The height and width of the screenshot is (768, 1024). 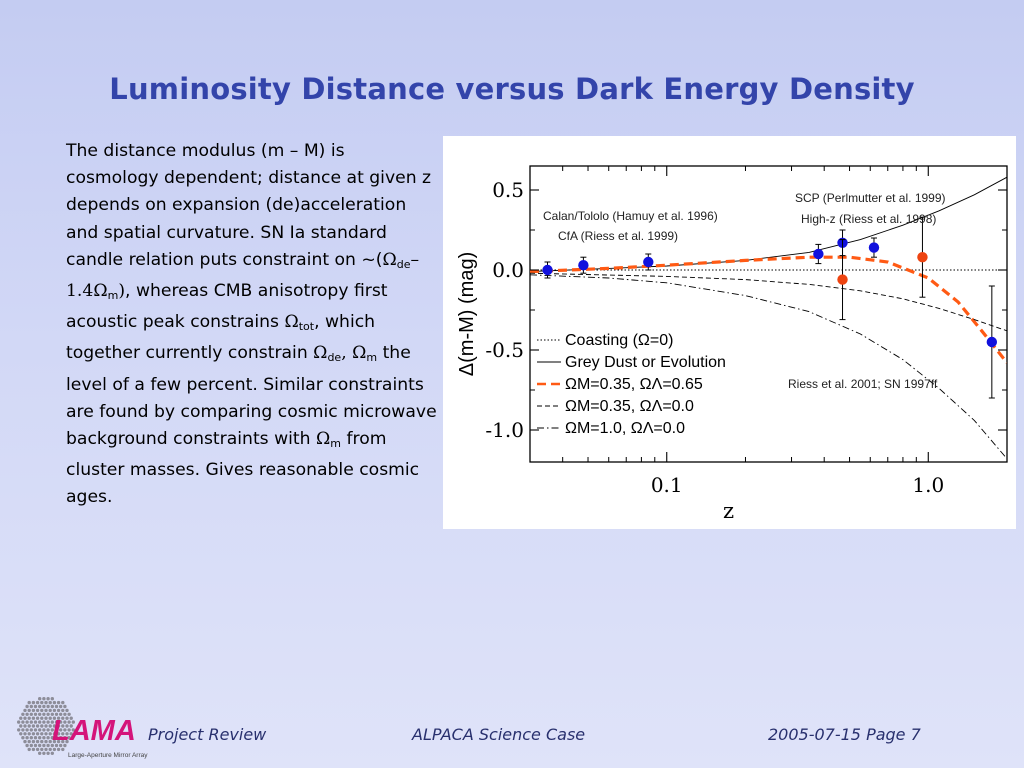 What do you see at coordinates (508, 190) in the screenshot?
I see `y-tick-label: 0.5` at bounding box center [508, 190].